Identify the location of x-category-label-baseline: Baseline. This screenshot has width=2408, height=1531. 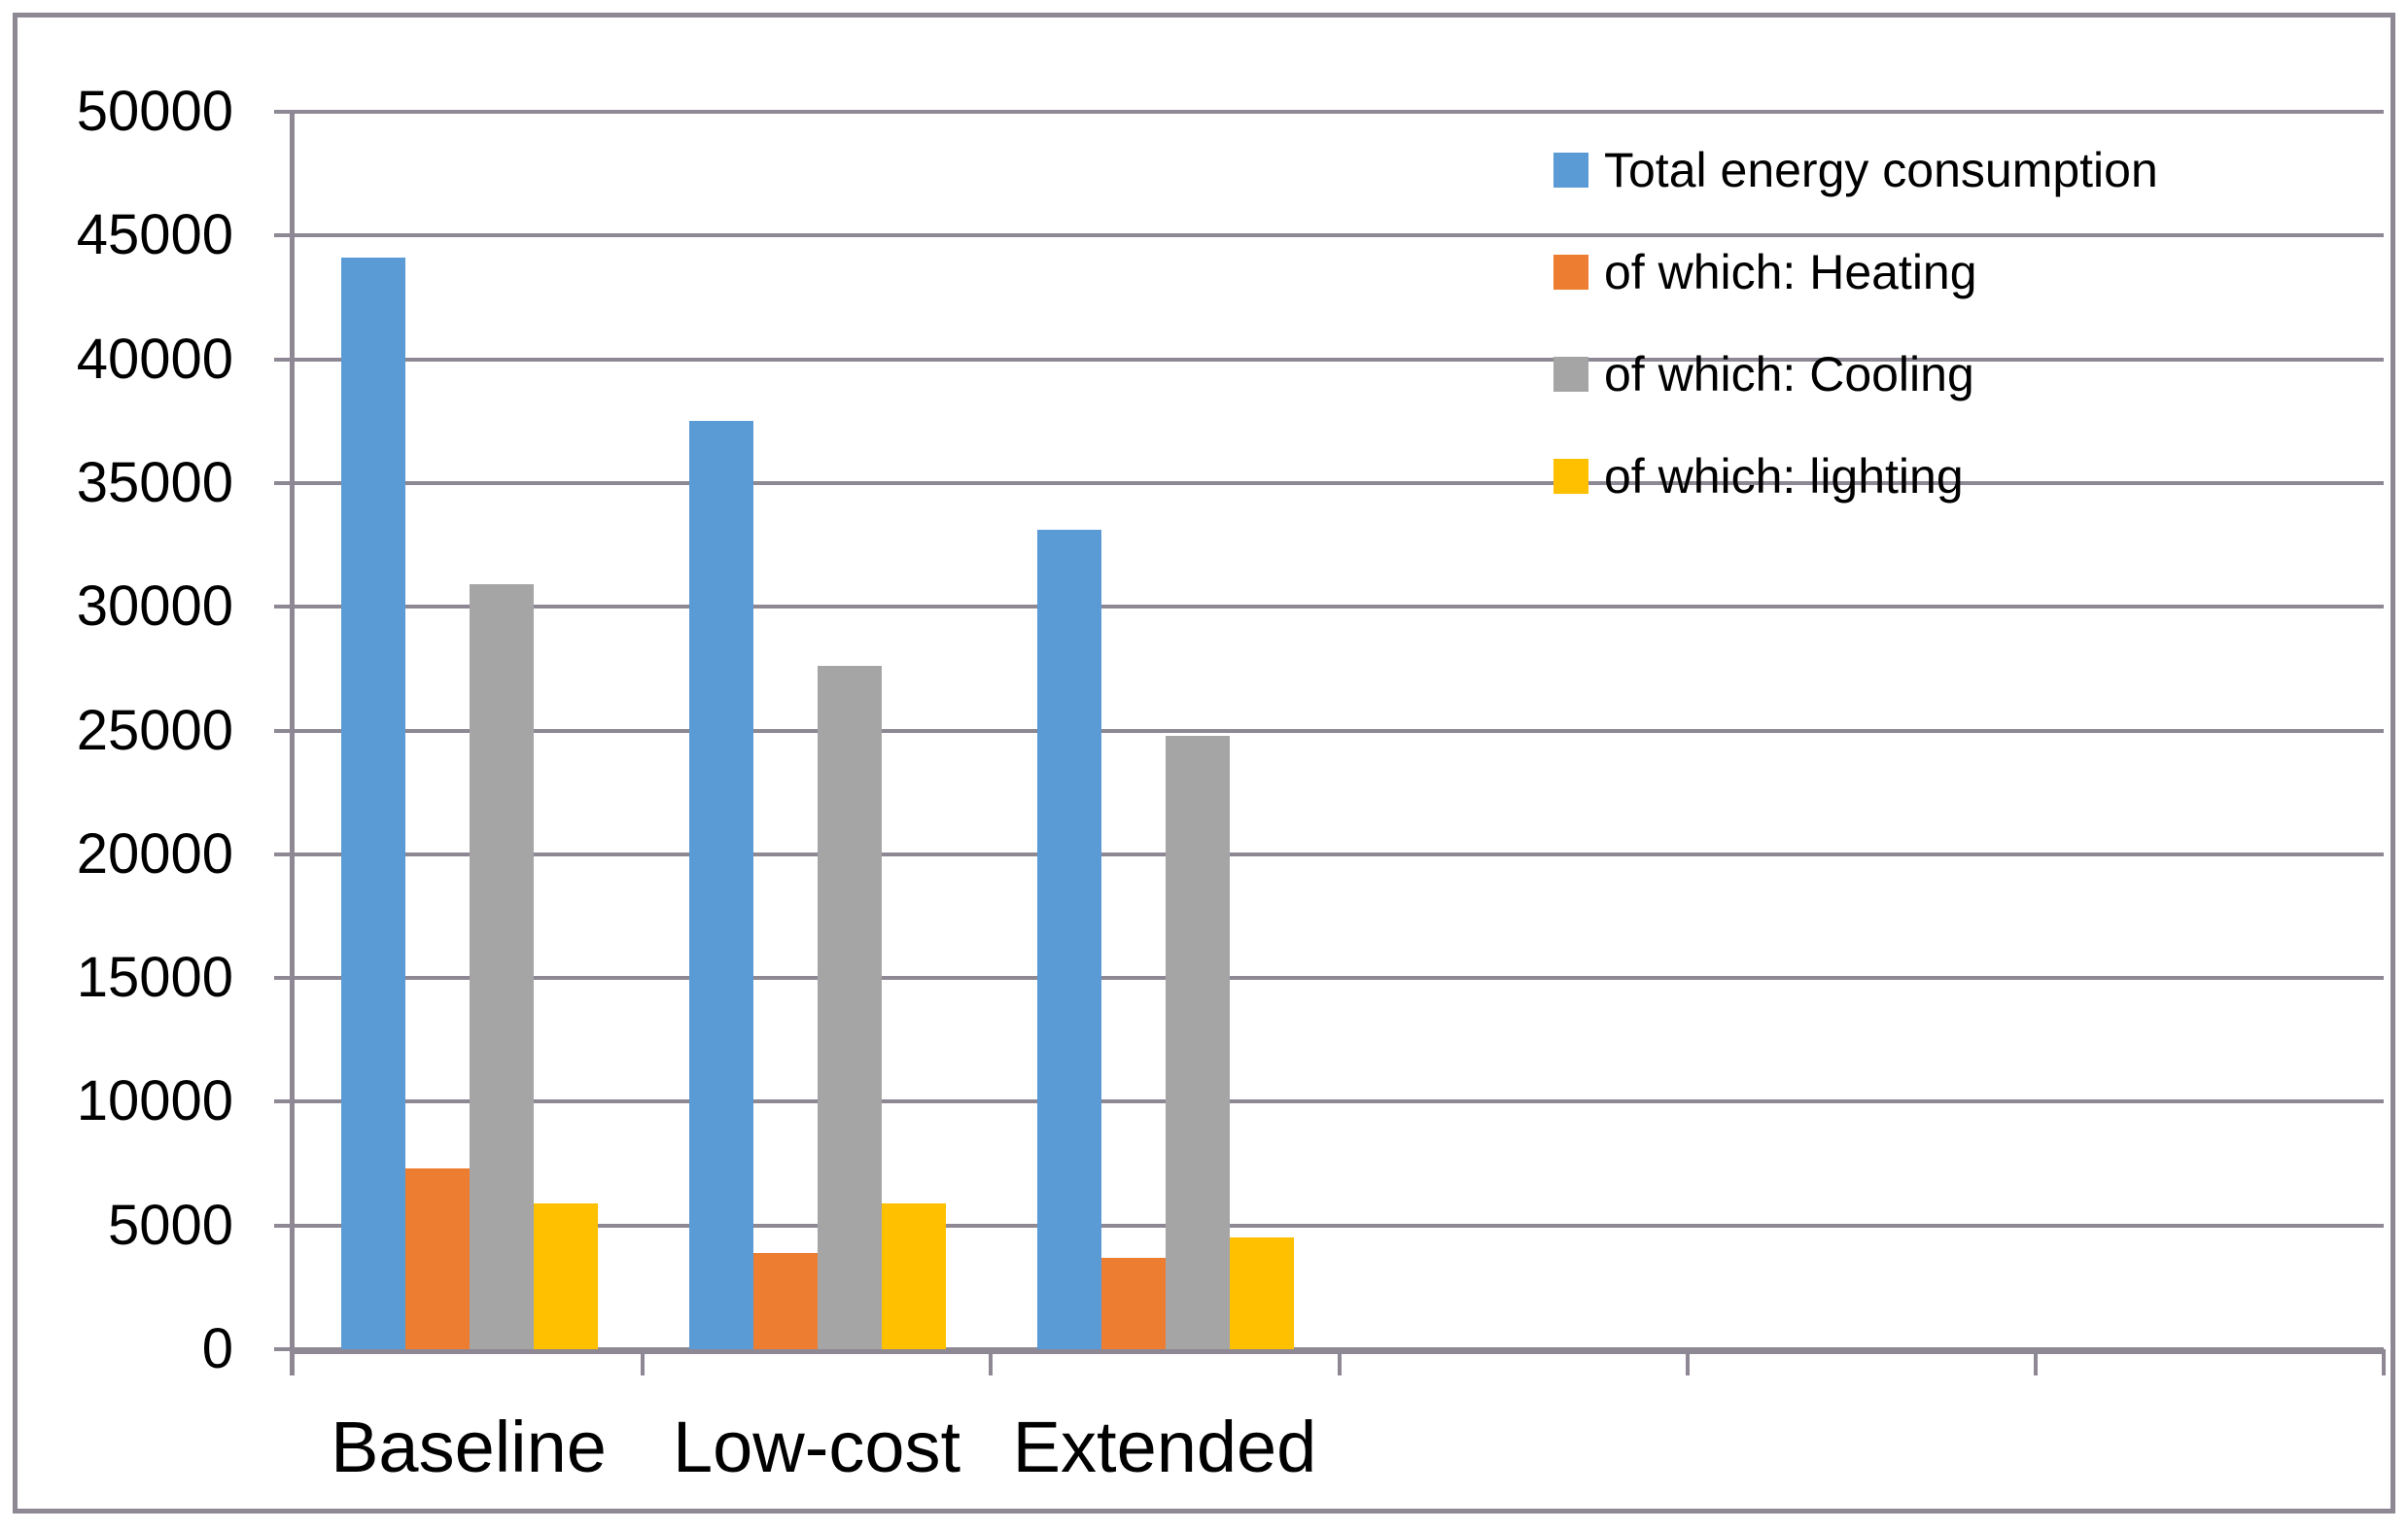
(469, 1447).